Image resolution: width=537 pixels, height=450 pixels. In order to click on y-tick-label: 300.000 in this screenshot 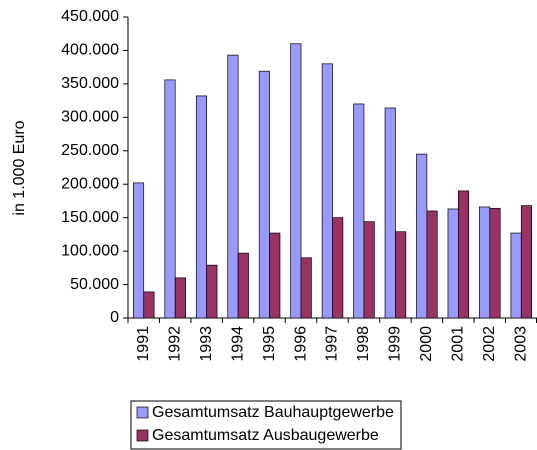, I will do `click(90, 117)`.